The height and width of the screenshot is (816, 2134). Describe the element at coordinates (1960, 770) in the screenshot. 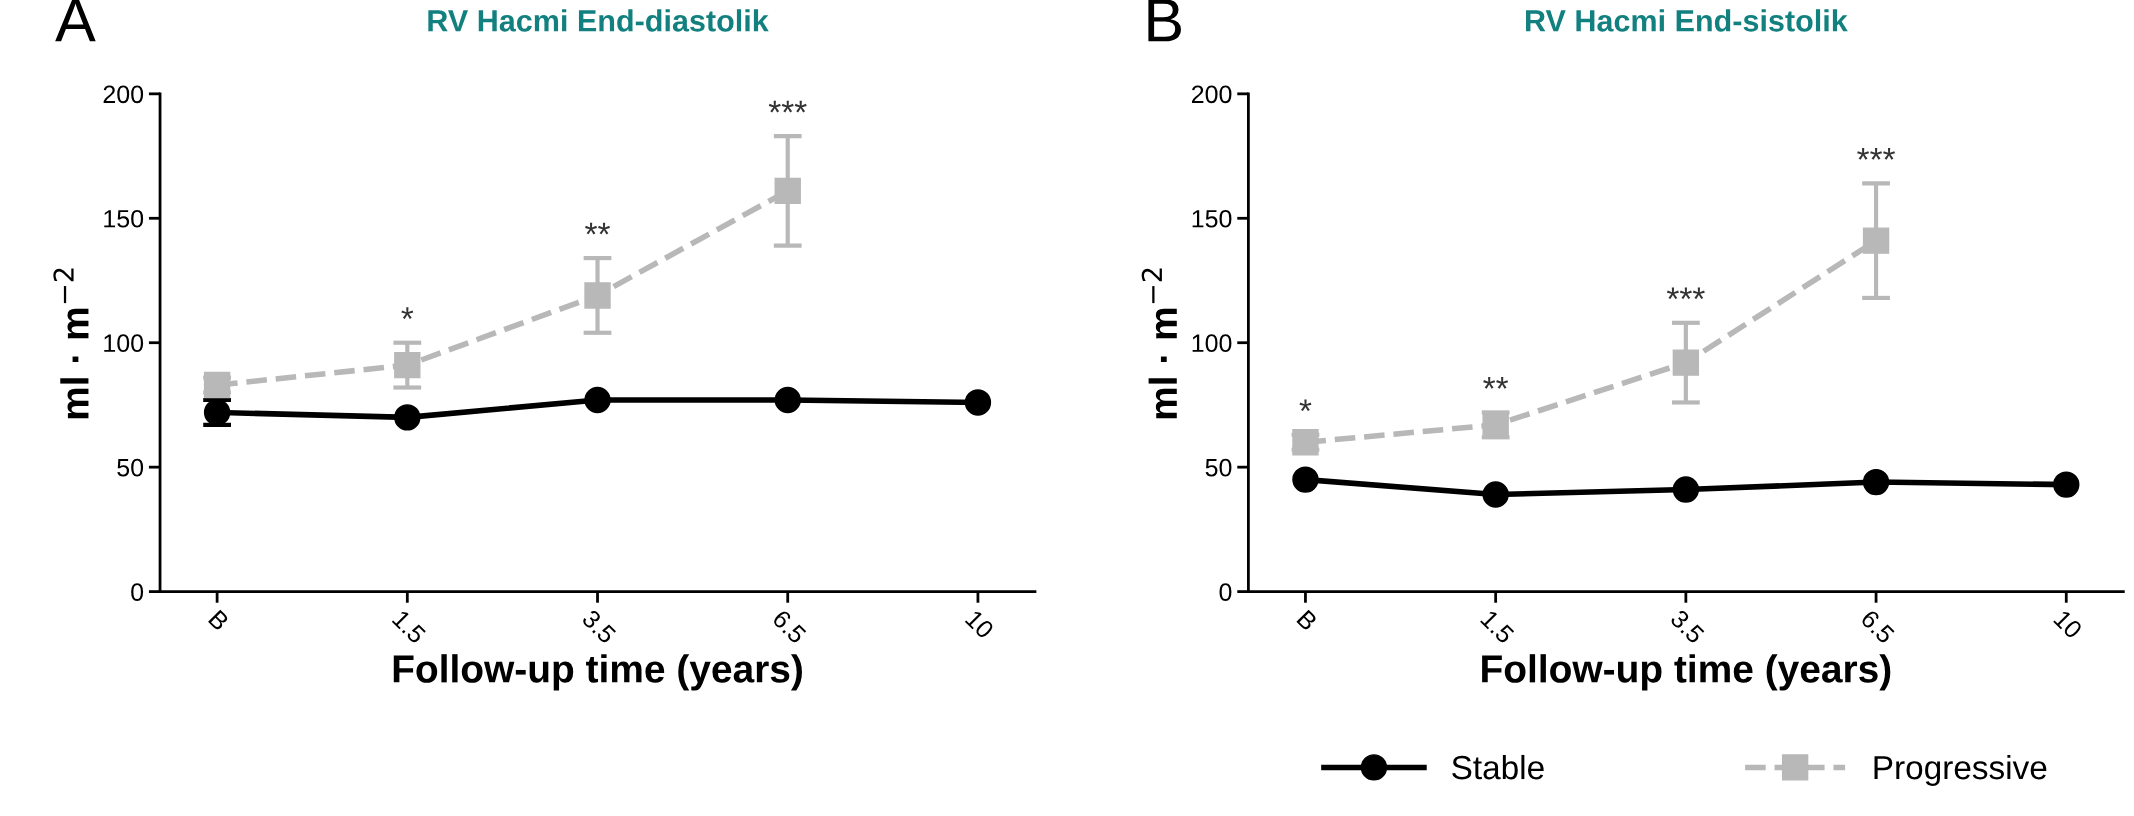

I see `legend-label: Progressive` at that location.